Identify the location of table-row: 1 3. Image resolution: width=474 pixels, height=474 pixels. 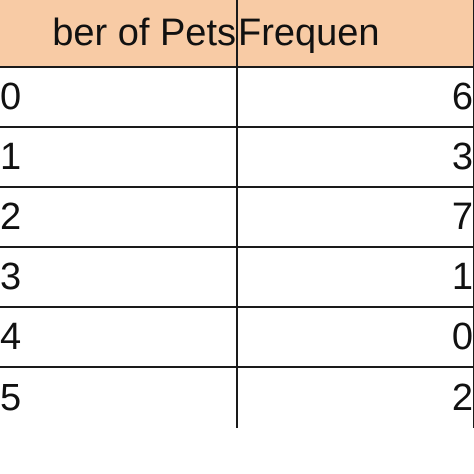
(237, 157).